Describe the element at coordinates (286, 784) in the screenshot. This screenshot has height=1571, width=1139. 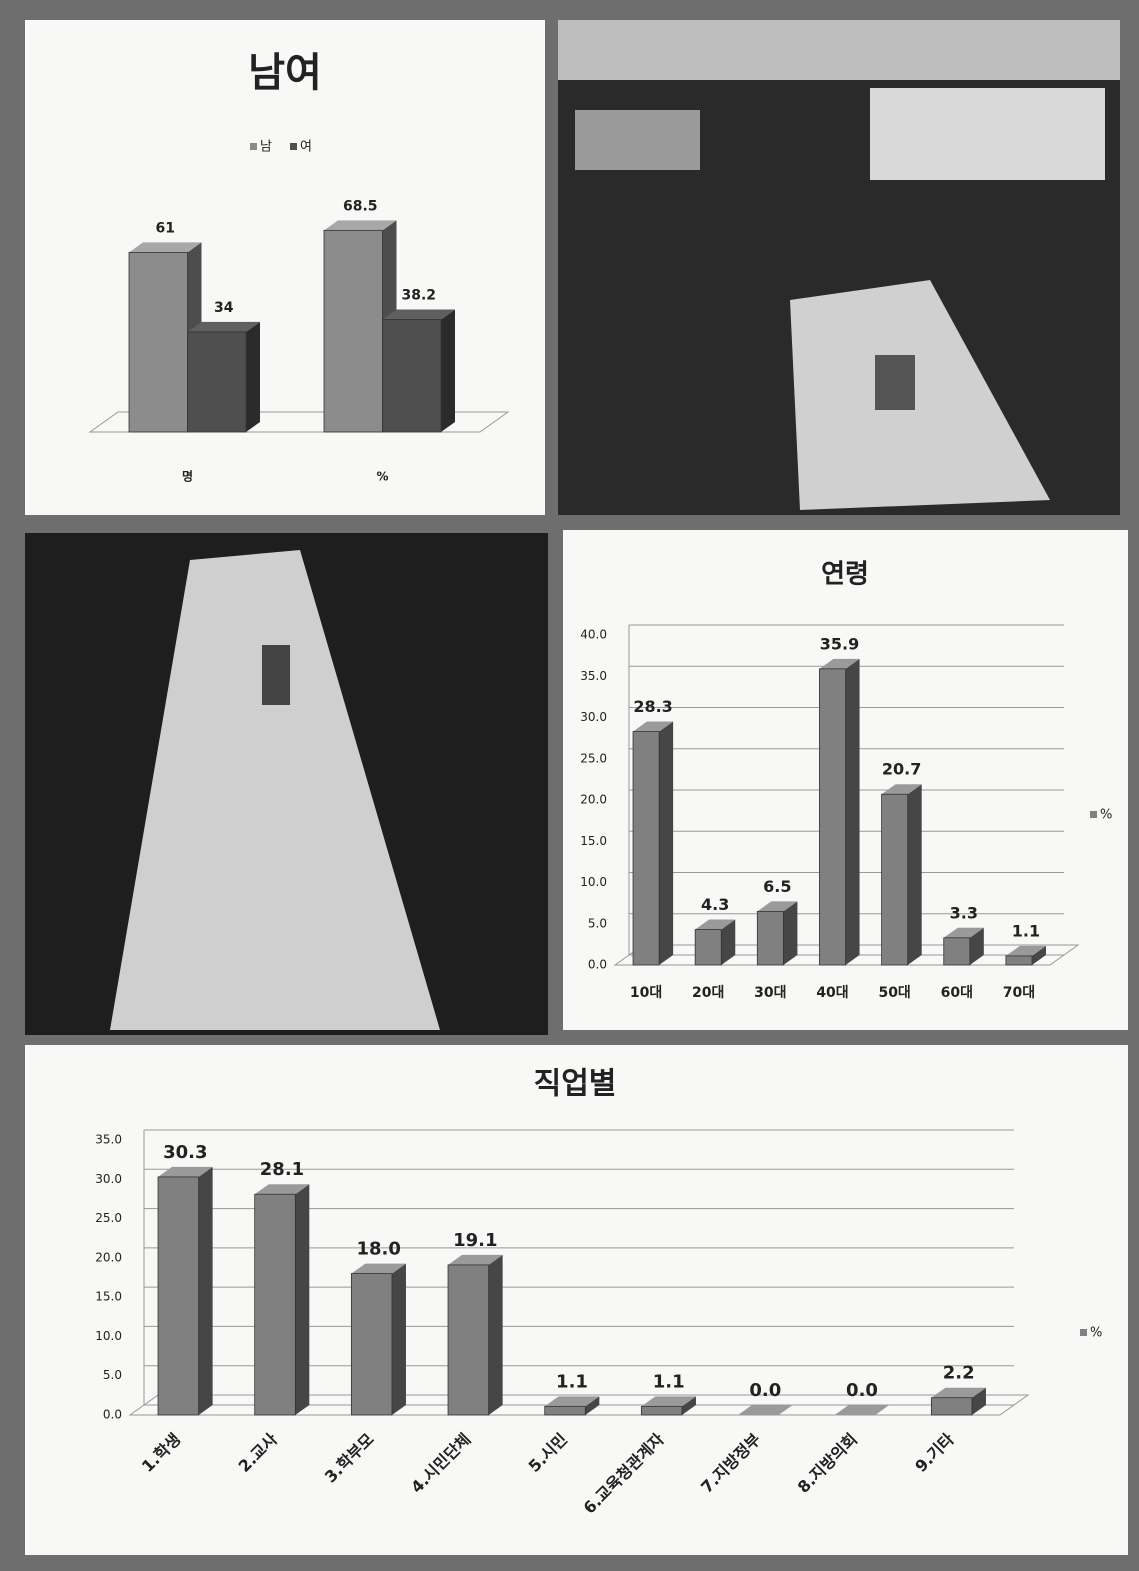
I see `photo` at that location.